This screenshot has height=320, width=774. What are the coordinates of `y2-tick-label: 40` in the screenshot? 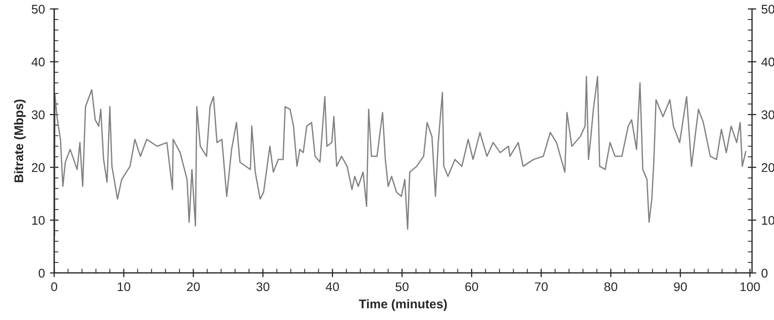 It's located at (767, 62).